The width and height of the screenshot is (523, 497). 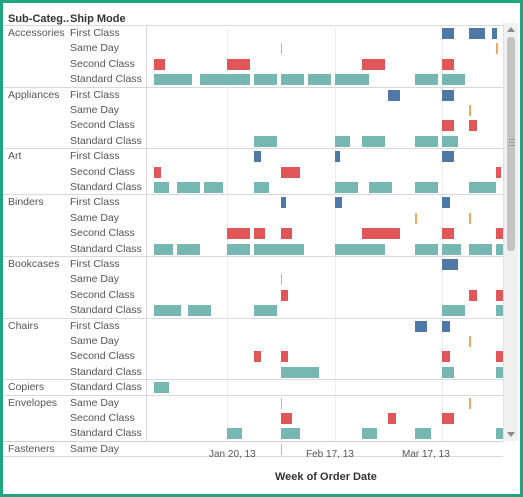 What do you see at coordinates (39, 19) in the screenshot?
I see `subcategory-header: Sub-Categ..` at bounding box center [39, 19].